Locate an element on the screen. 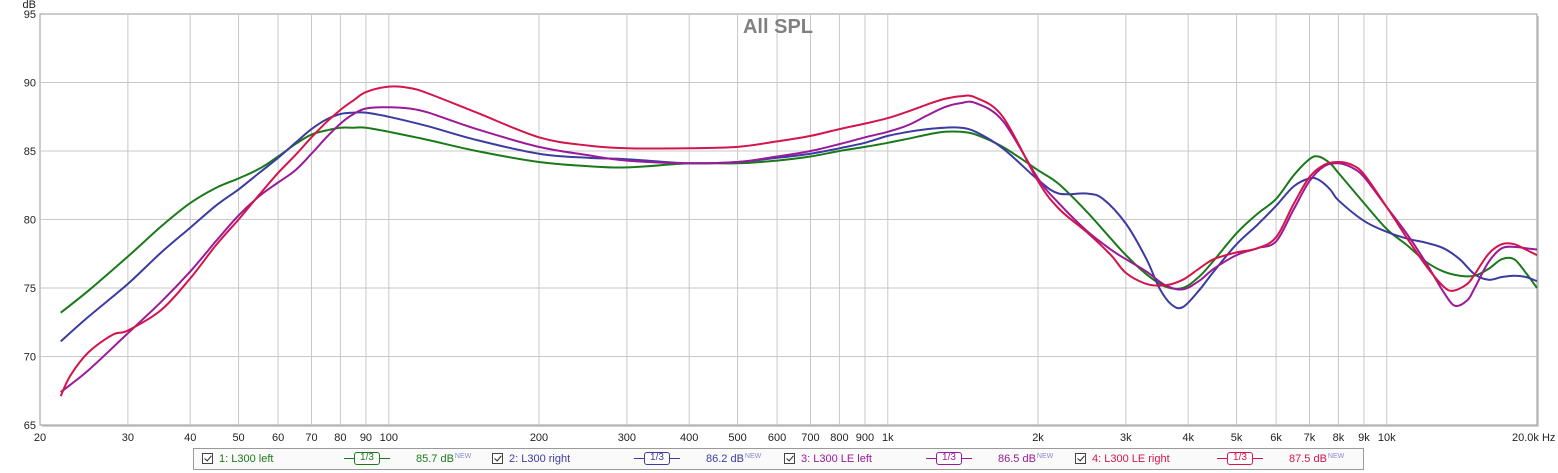  legend-label-2: 2: L300 right is located at coordinates (540, 459).